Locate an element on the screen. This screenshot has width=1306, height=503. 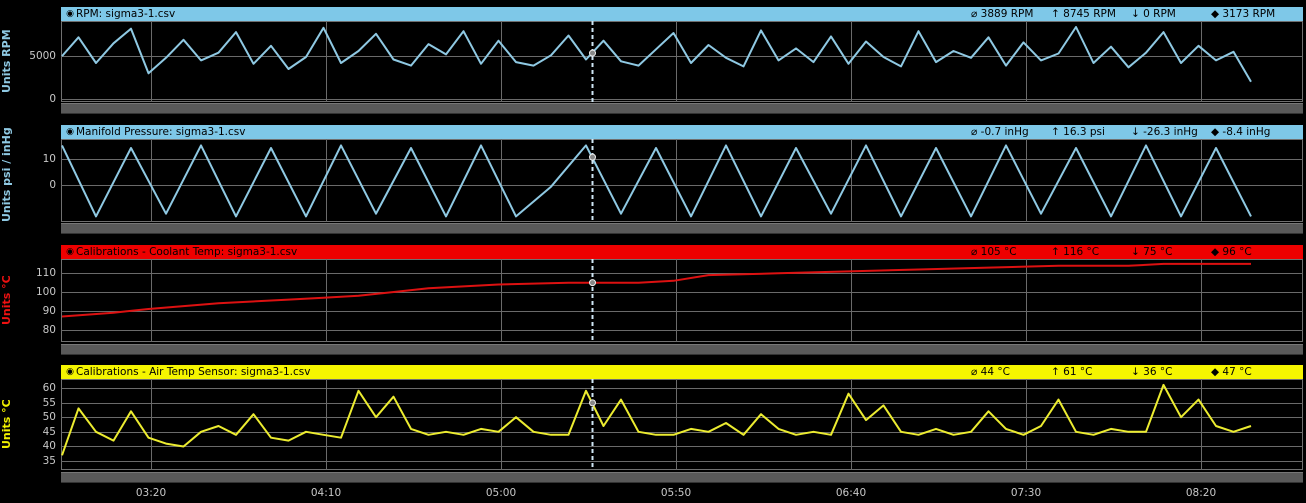
y-axis-label: Units °C is located at coordinates (6, 424).